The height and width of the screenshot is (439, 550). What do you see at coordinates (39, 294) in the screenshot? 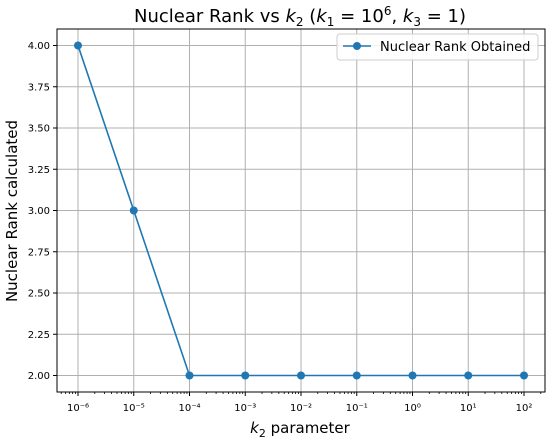
I see `y-tick-label: 2.50` at bounding box center [39, 294].